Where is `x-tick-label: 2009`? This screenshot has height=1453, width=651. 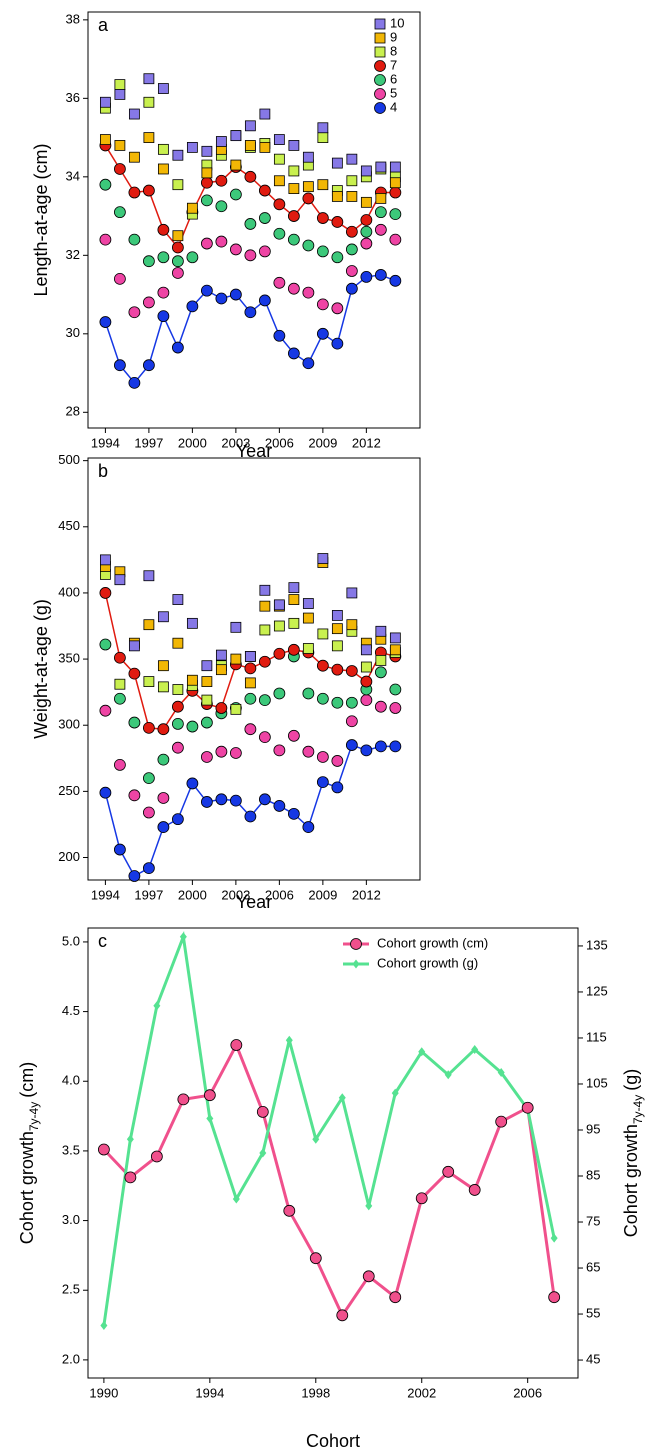
x-tick-label: 2009 is located at coordinates (322, 442).